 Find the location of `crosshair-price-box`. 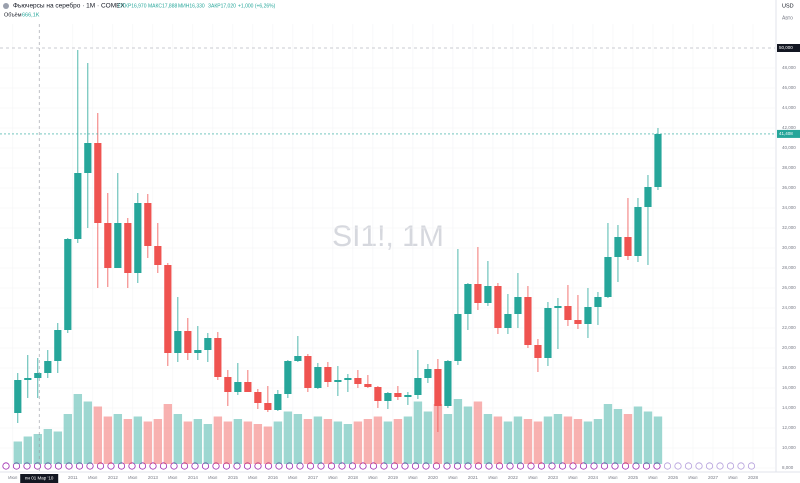

crosshair-price-box is located at coordinates (788, 48).